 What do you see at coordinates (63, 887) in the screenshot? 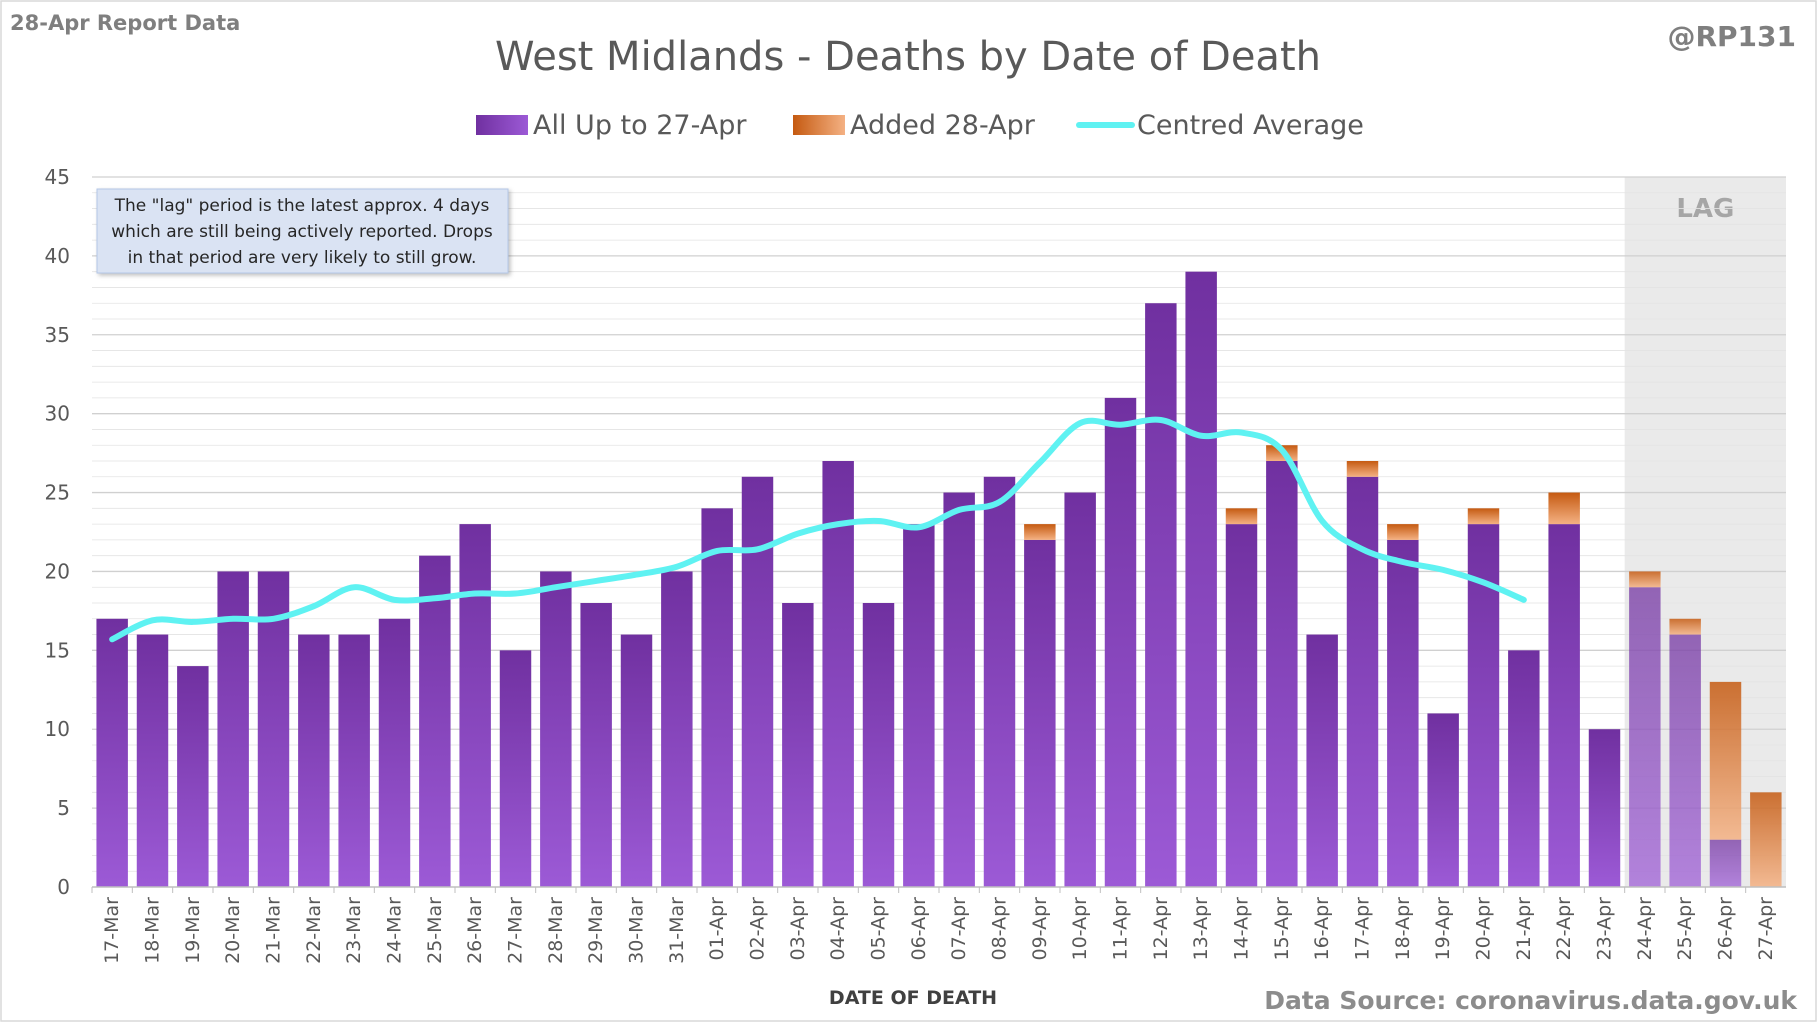
I see `y-tick-label: 0` at bounding box center [63, 887].